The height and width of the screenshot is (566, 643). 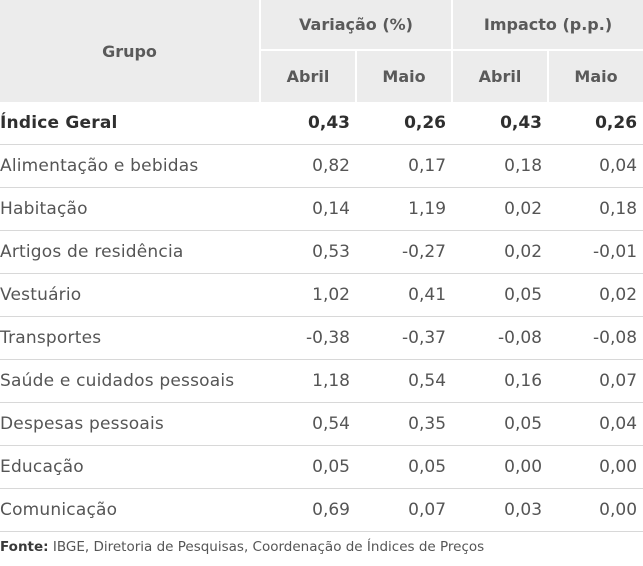 What do you see at coordinates (595, 295) in the screenshot?
I see `cell-impacto-maio: 0,02` at bounding box center [595, 295].